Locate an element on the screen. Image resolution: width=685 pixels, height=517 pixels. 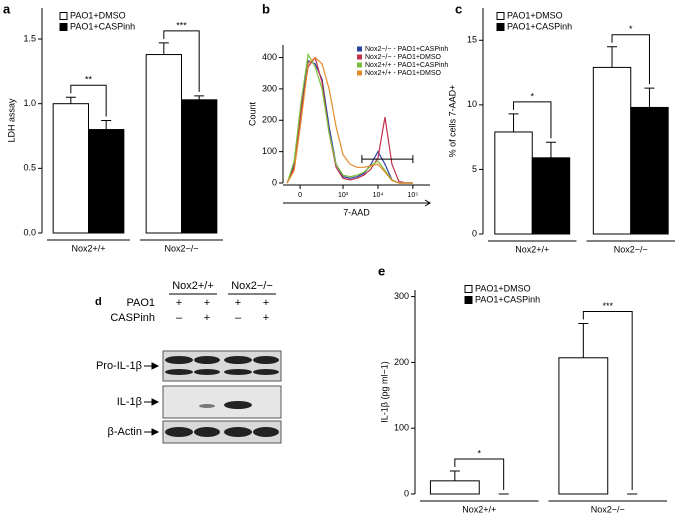
x-tick-label: 10⁵ is located at coordinates (413, 195).